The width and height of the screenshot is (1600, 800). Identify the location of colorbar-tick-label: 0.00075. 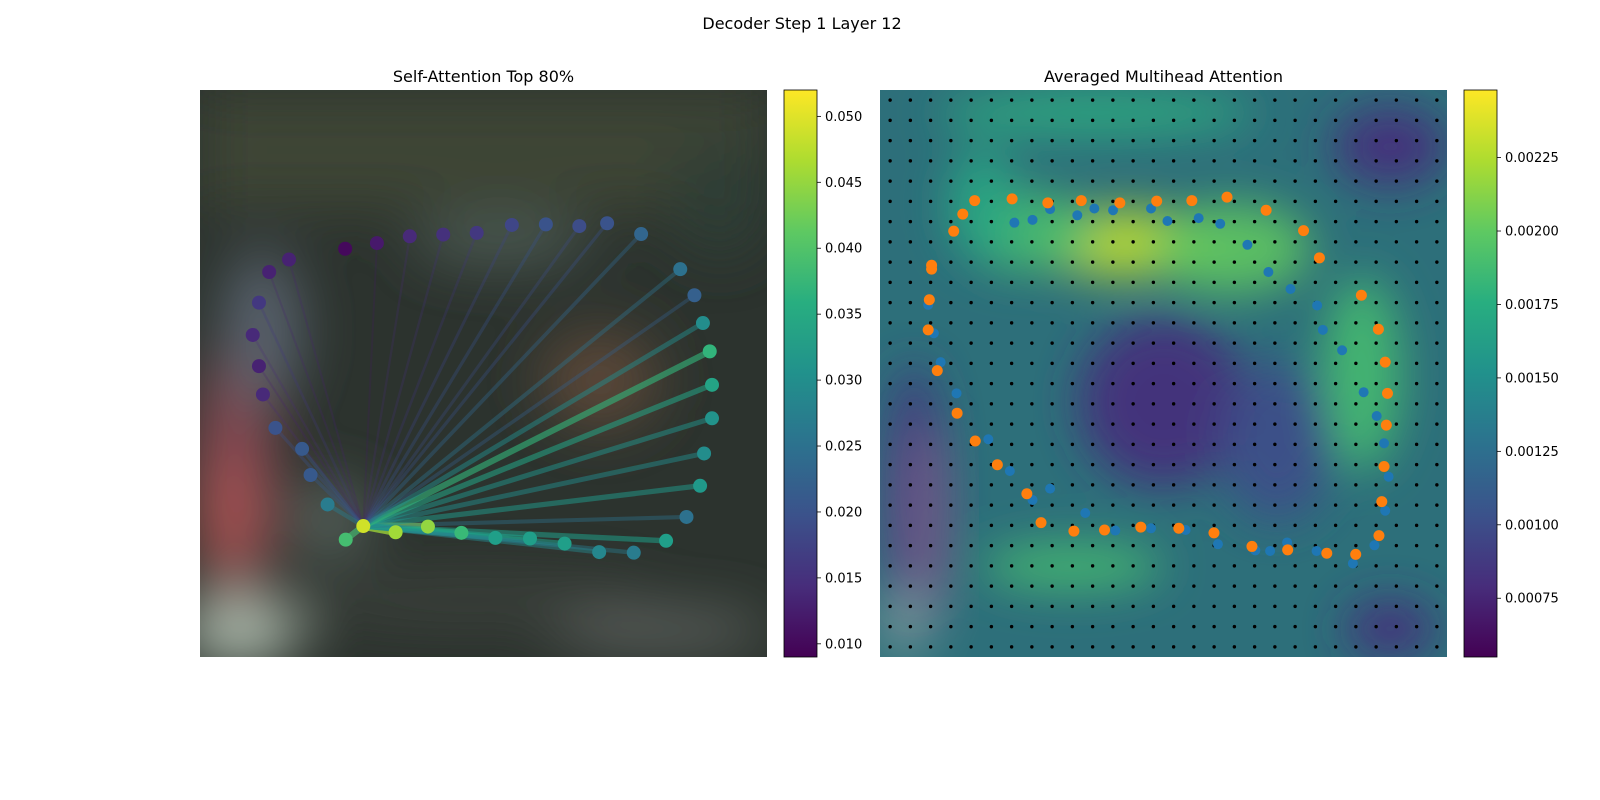
(1532, 599).